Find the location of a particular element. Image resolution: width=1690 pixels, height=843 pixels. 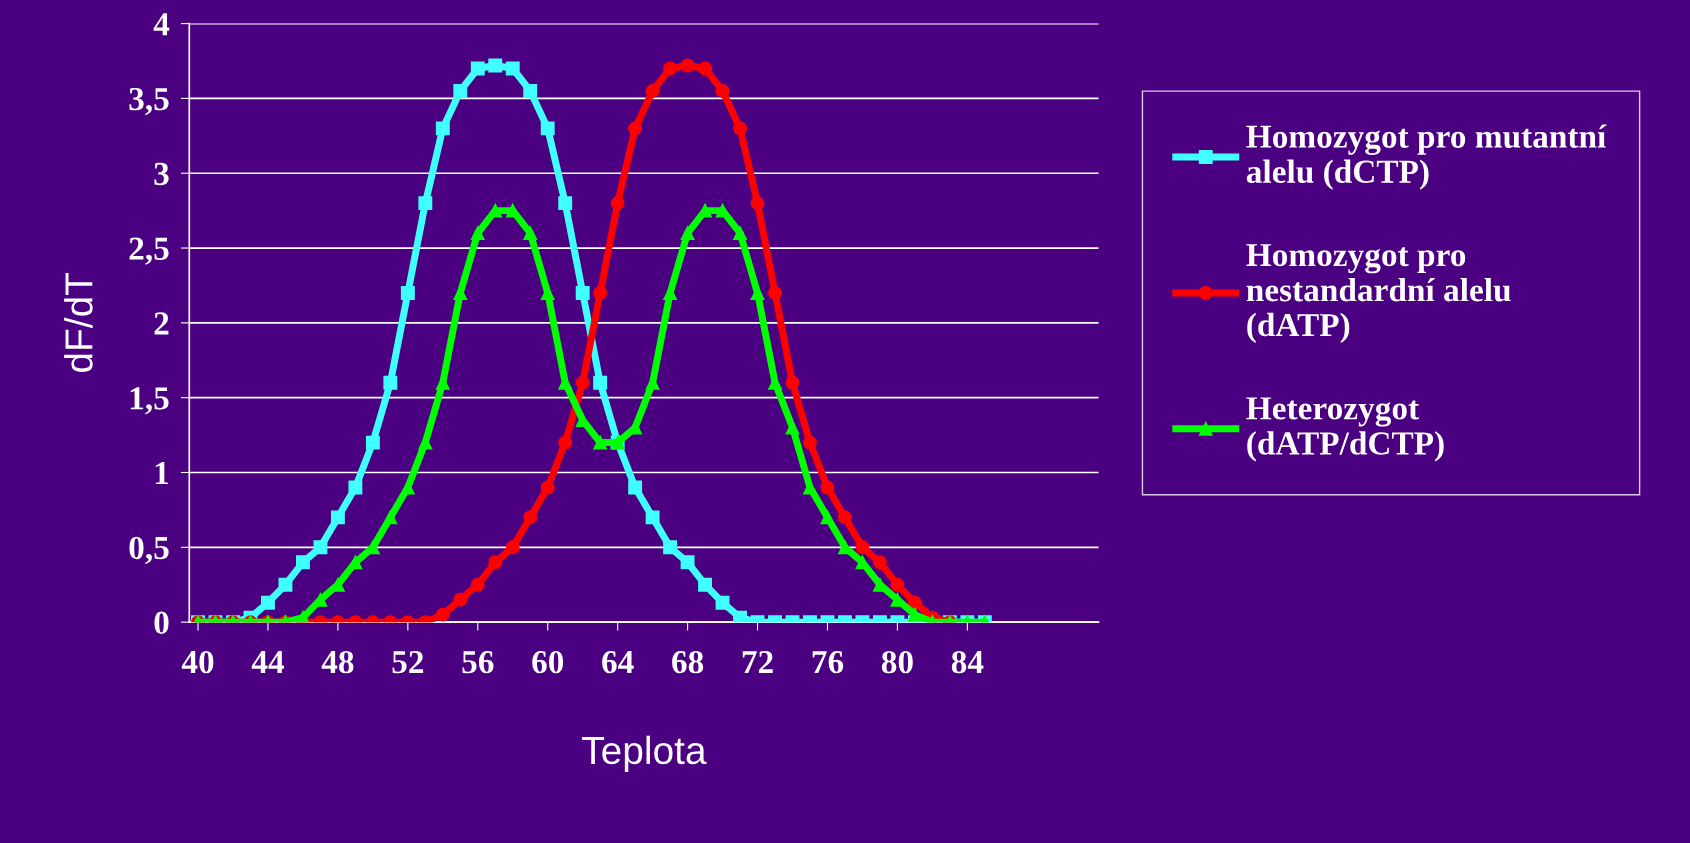

x-tick-label: 68 is located at coordinates (688, 662).